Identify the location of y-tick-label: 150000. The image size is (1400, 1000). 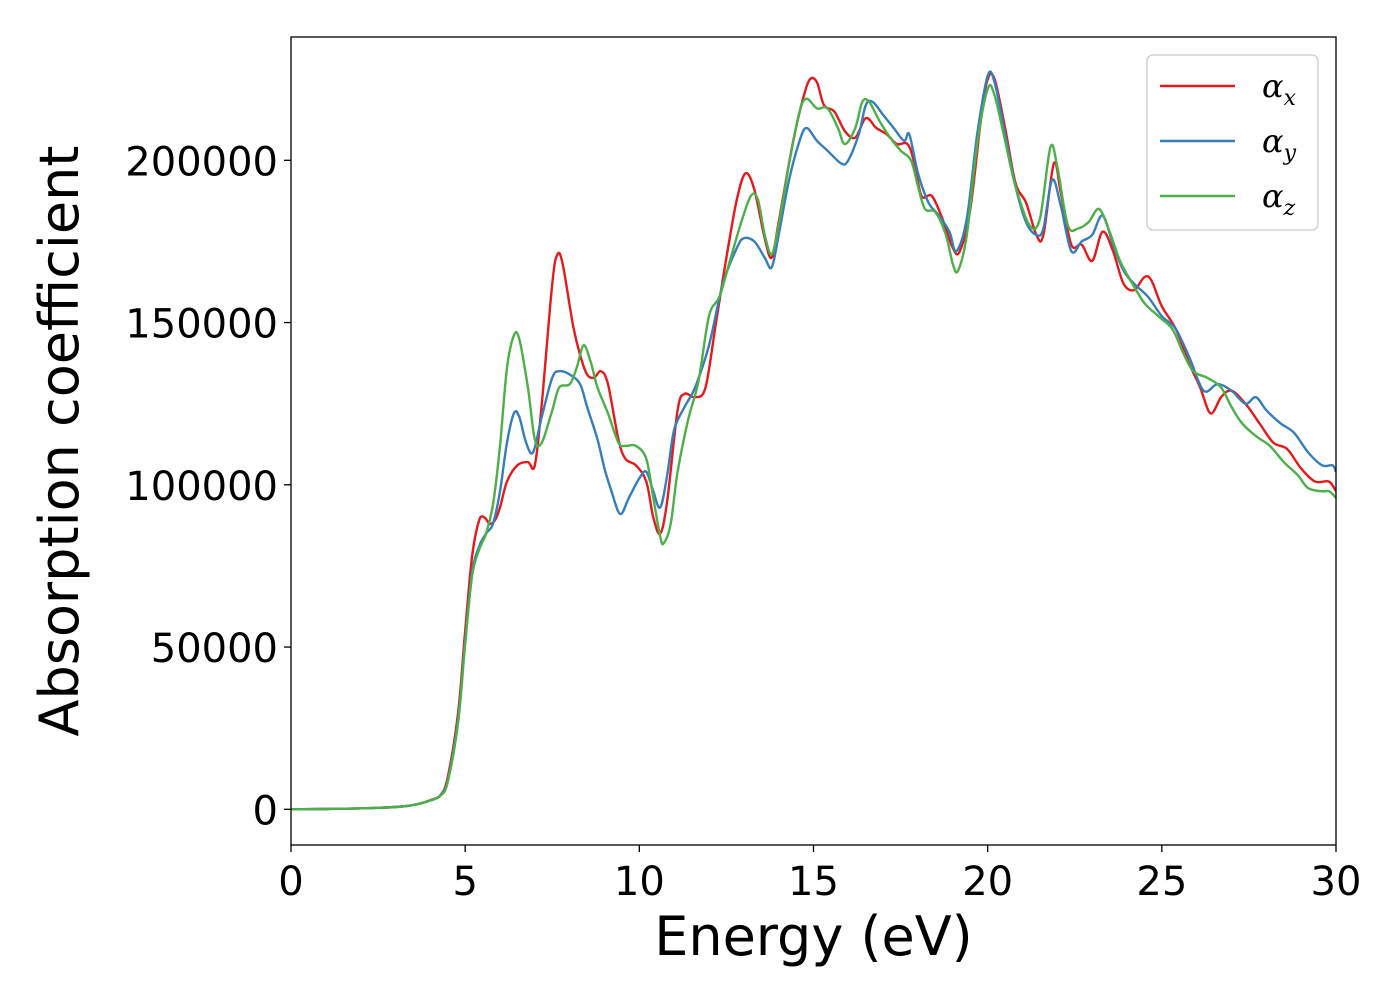
(201, 325).